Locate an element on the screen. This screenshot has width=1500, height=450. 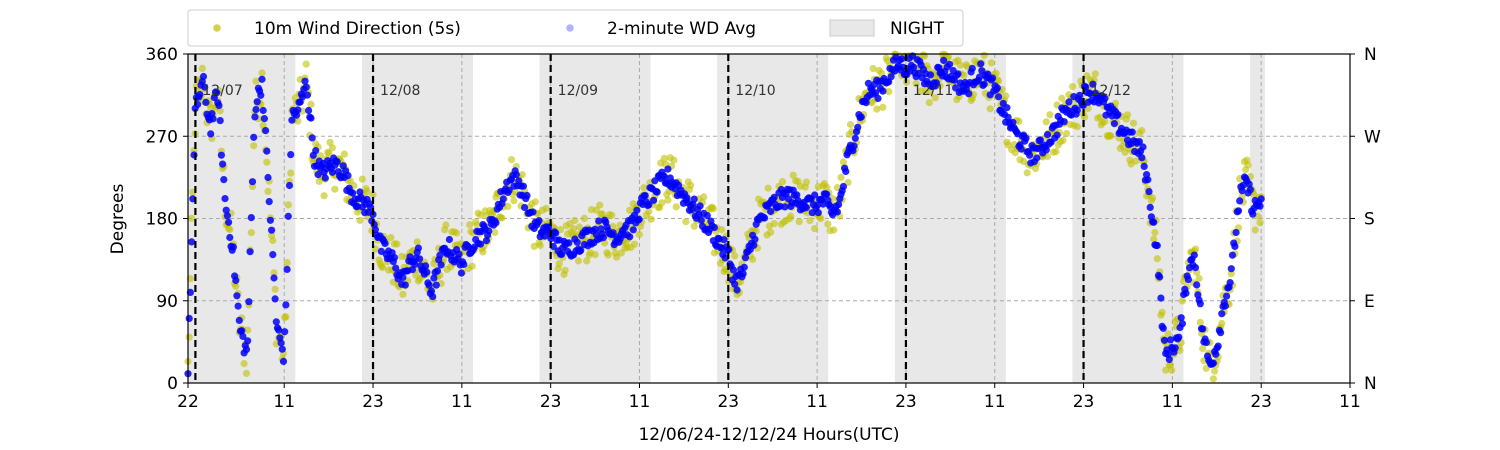
y-tick-label-2: 180 is located at coordinates (162, 220).